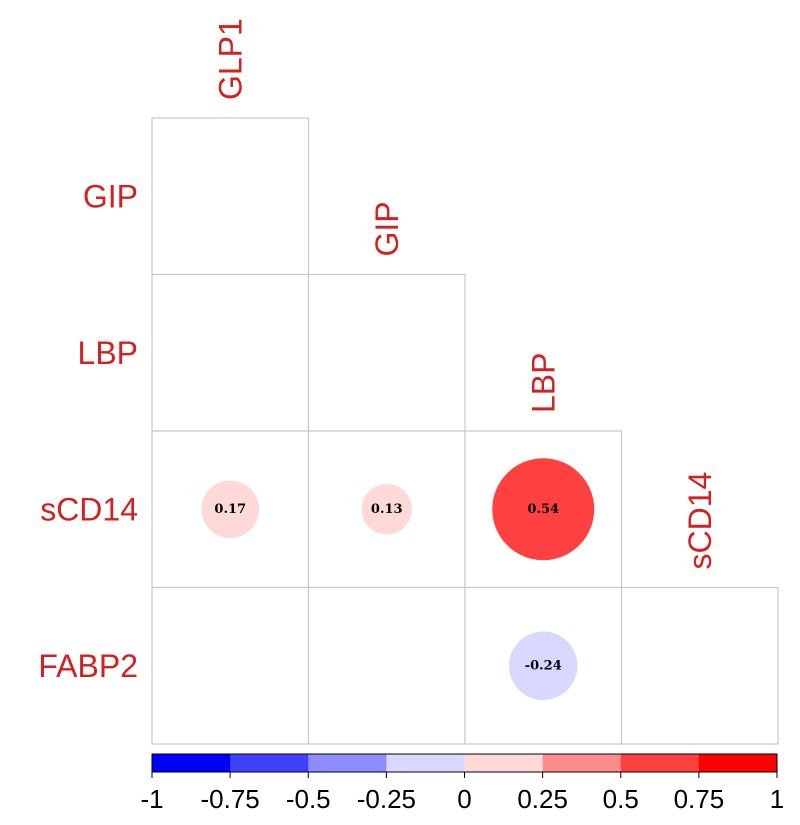 This screenshot has height=825, width=800. Describe the element at coordinates (699, 665) in the screenshot. I see `grid-cell-fabp2-scd14` at that location.